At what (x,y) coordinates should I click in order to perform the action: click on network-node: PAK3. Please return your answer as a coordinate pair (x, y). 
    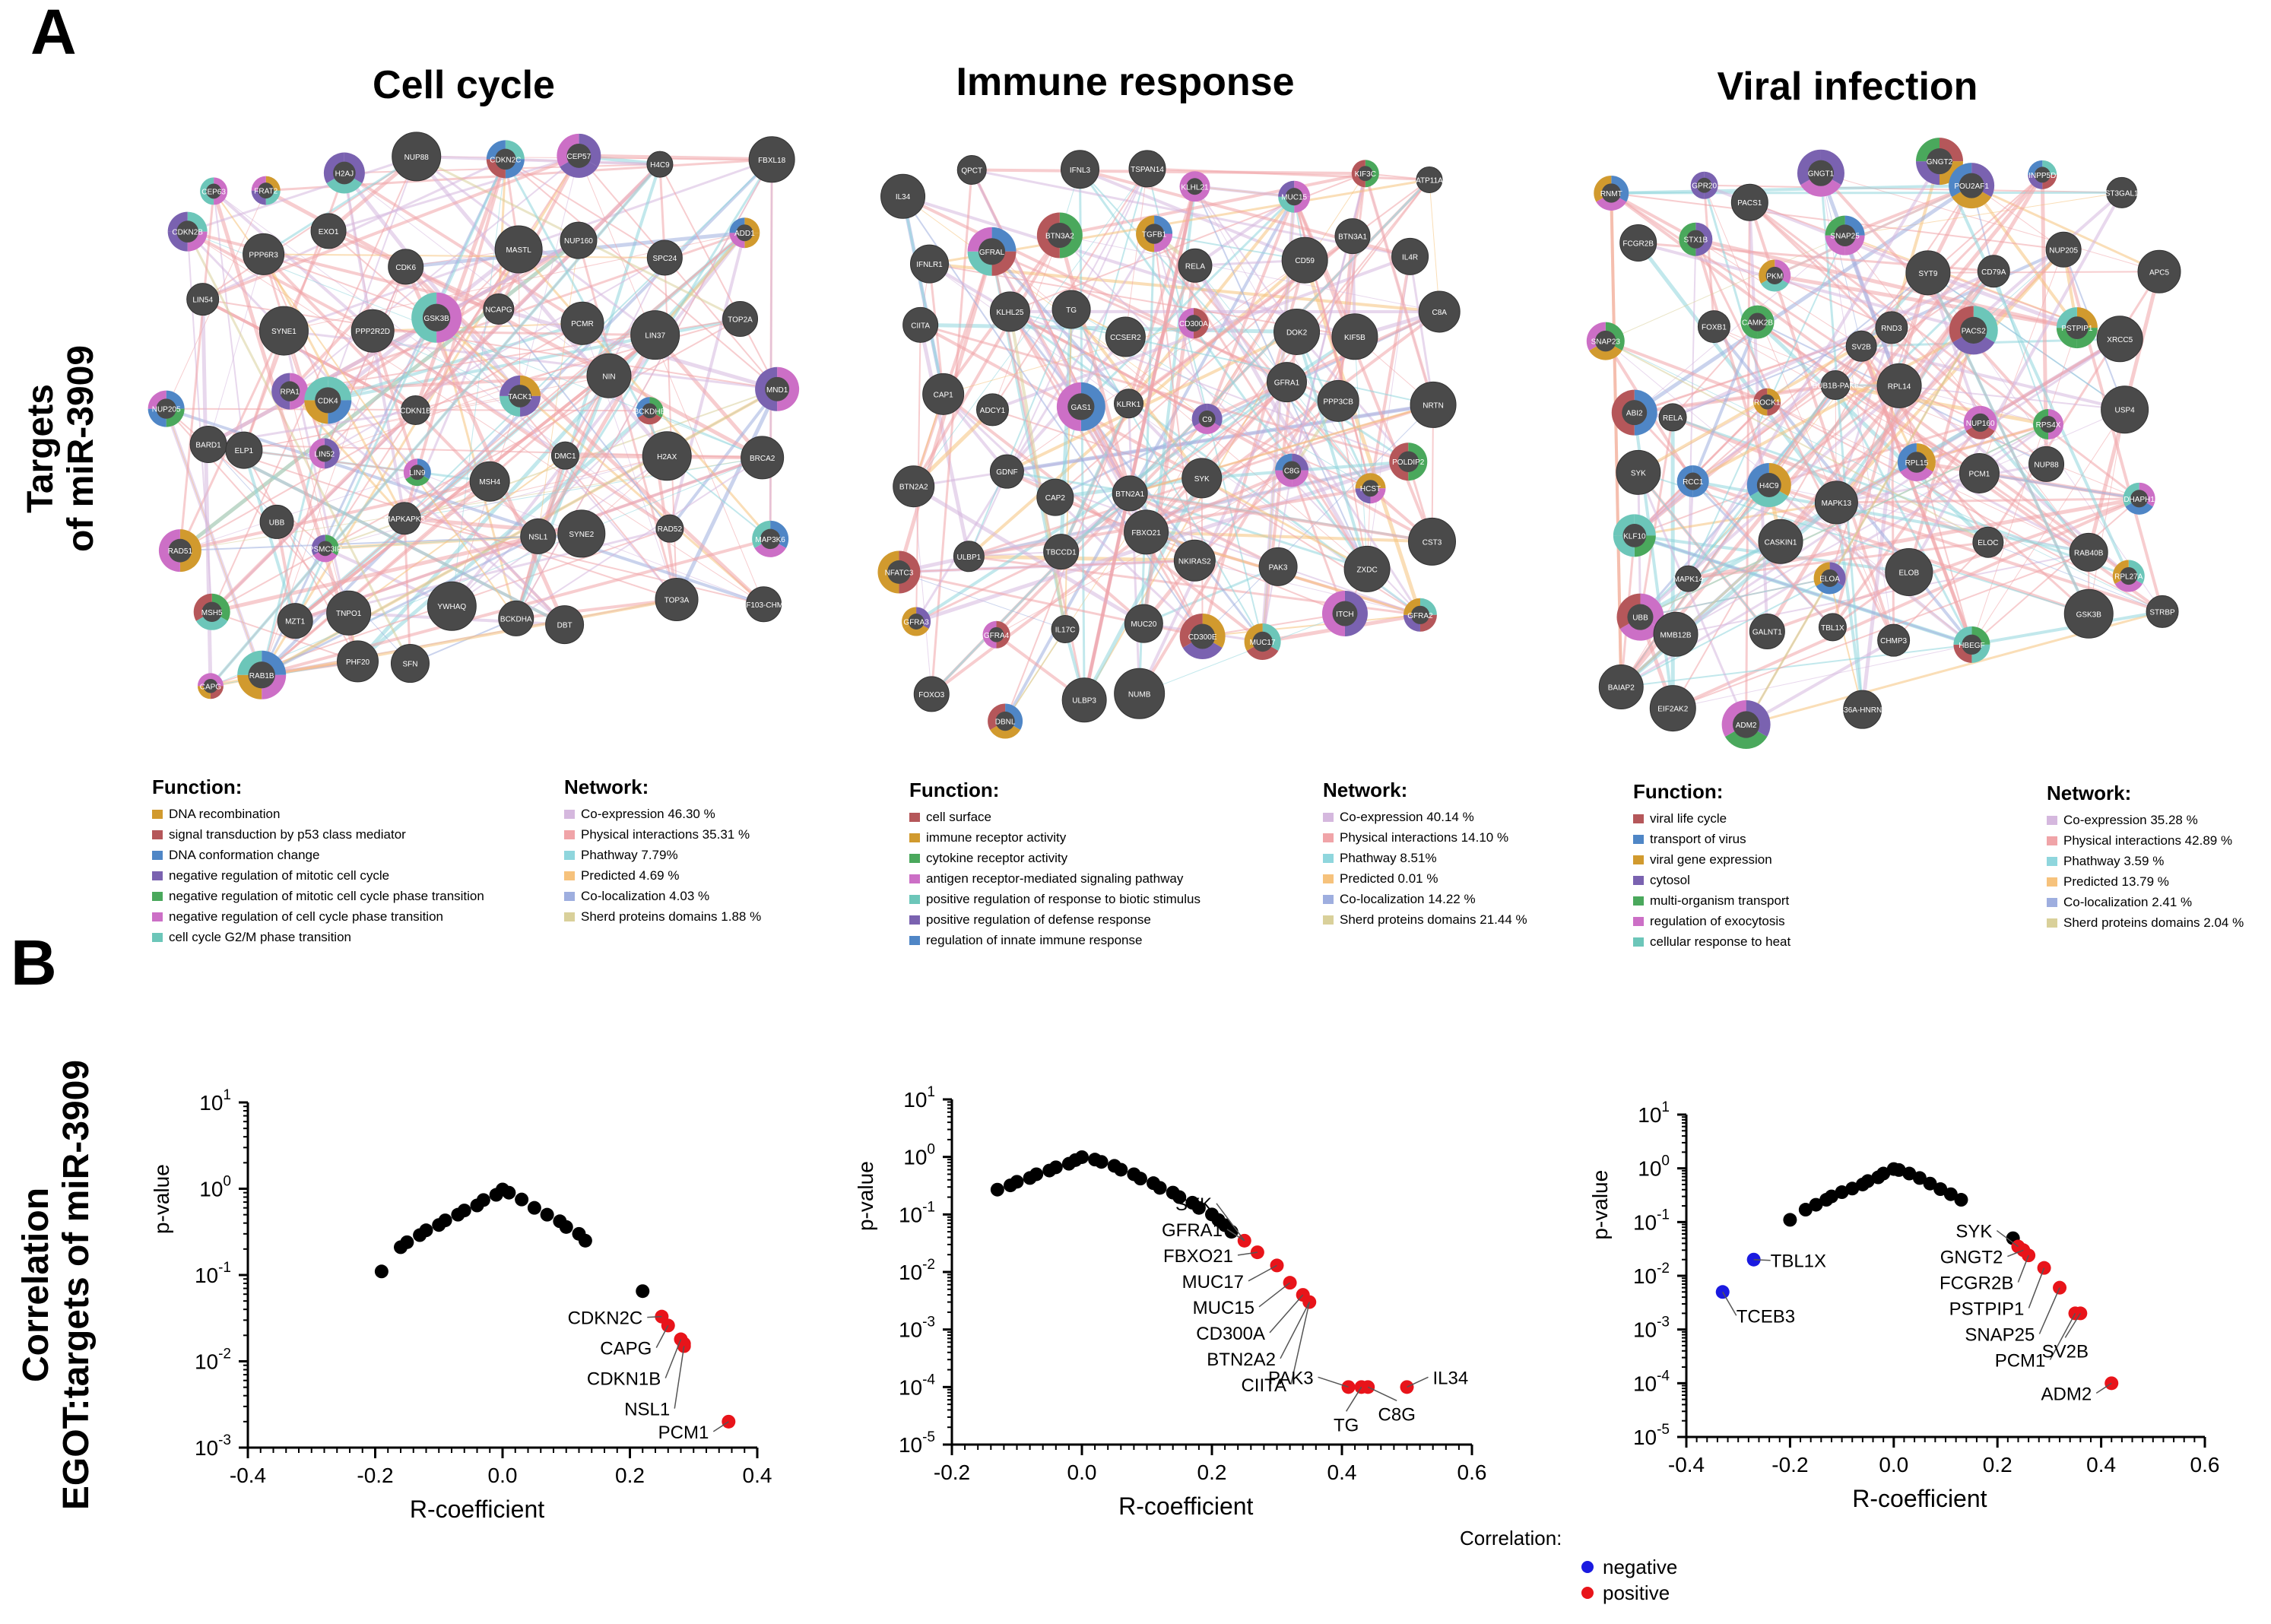
    Looking at the image, I should click on (1278, 566).